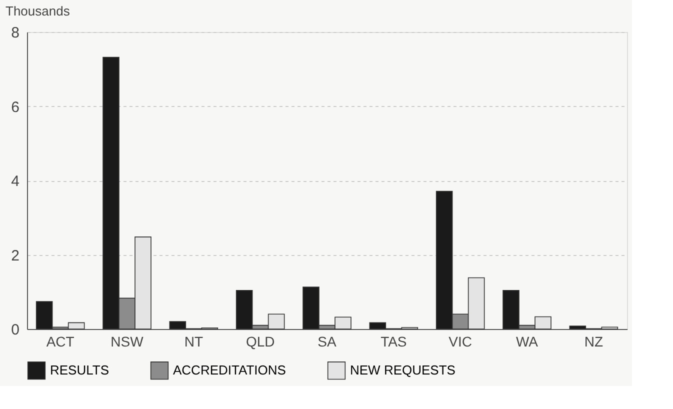 The width and height of the screenshot is (673, 409). I want to click on x-tick-label: NZ, so click(594, 342).